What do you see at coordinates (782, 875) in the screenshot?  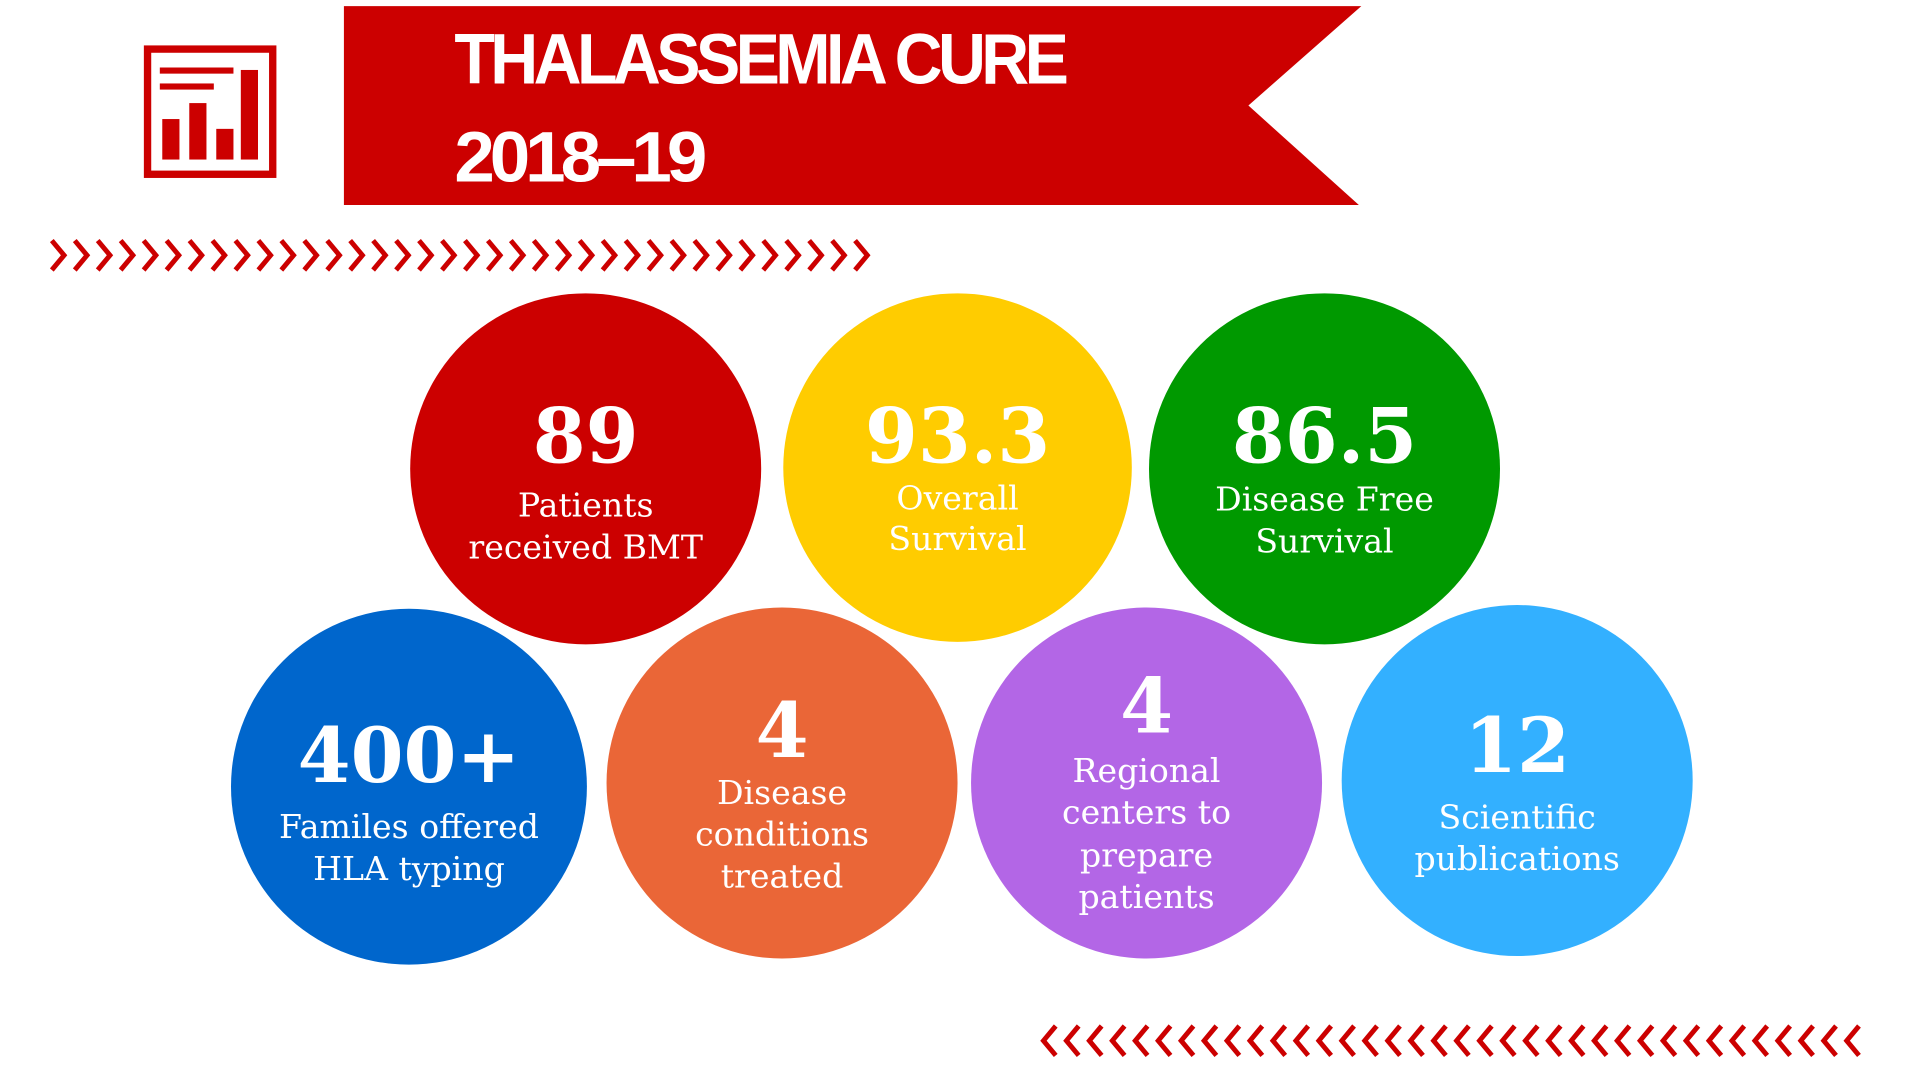 I see `stat-label: treated` at bounding box center [782, 875].